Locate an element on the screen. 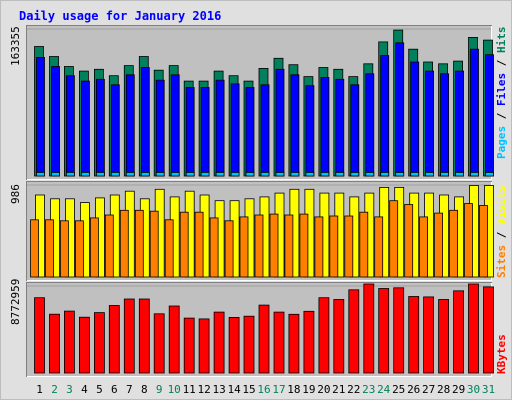  legend-item-kbytes: KBytes is located at coordinates (501, 354).